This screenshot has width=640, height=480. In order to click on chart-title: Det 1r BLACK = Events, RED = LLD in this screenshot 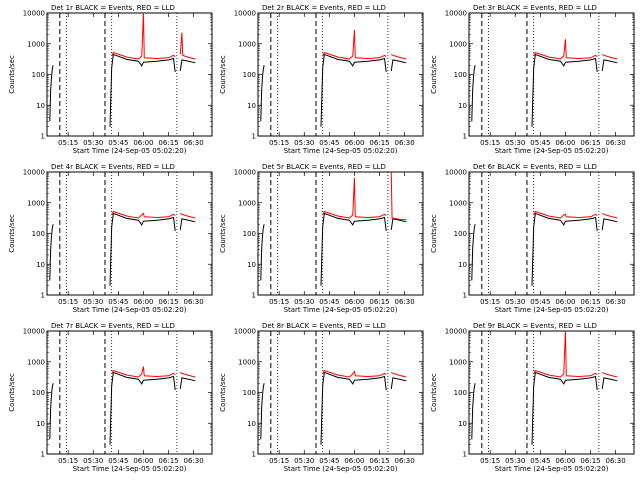, I will do `click(113, 8)`.